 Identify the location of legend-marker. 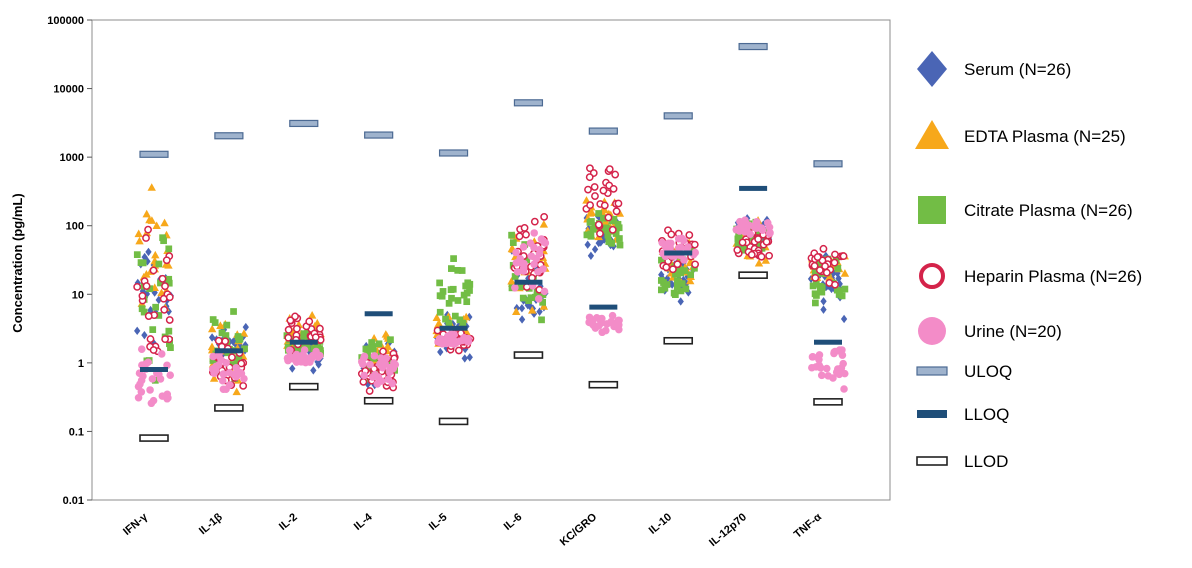
(932, 276).